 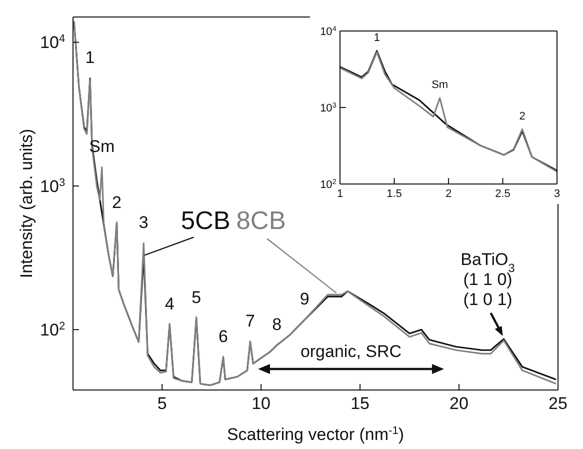 I want to click on x-tick-label: 1.5, so click(x=394, y=194).